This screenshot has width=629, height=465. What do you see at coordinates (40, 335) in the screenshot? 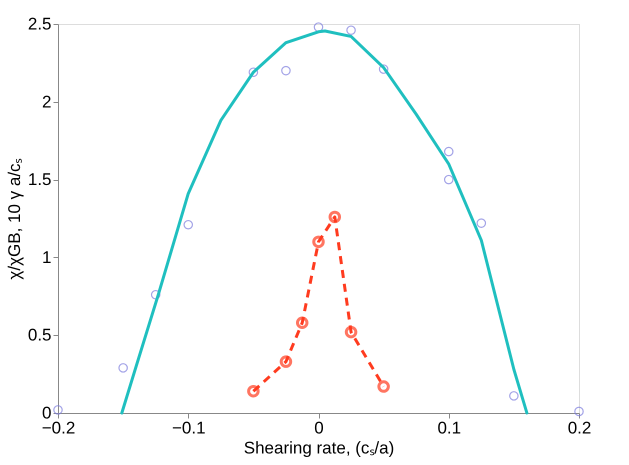
I see `y-tick-label: 0.5` at bounding box center [40, 335].